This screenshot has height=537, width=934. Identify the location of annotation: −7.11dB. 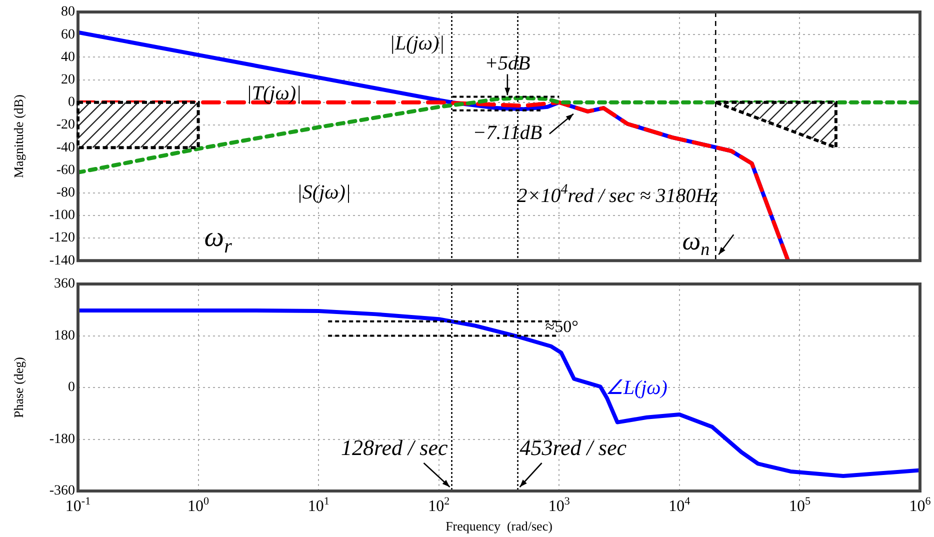
(507, 133).